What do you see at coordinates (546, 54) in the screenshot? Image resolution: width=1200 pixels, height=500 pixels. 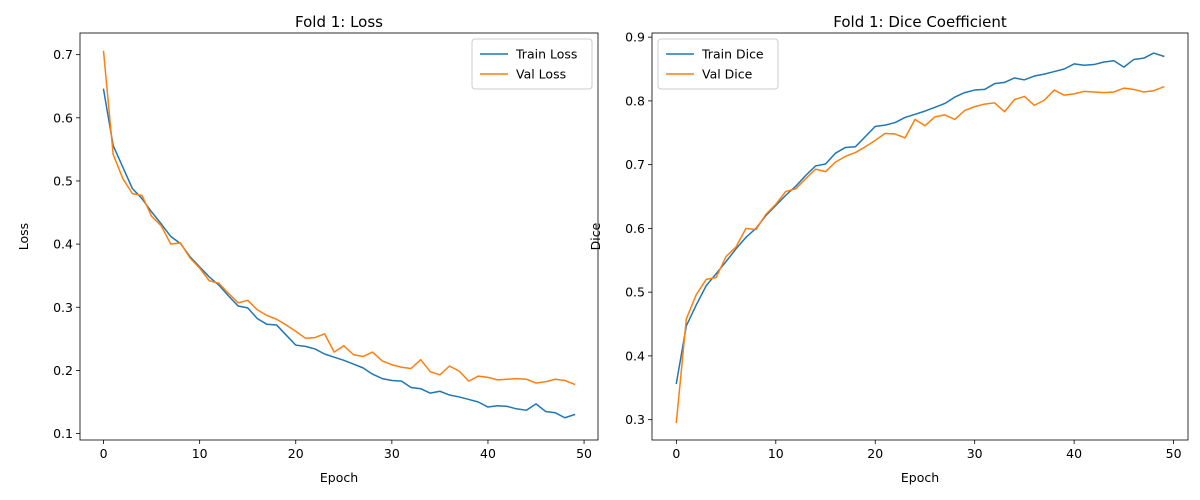 I see `legend-label: Train Loss` at bounding box center [546, 54].